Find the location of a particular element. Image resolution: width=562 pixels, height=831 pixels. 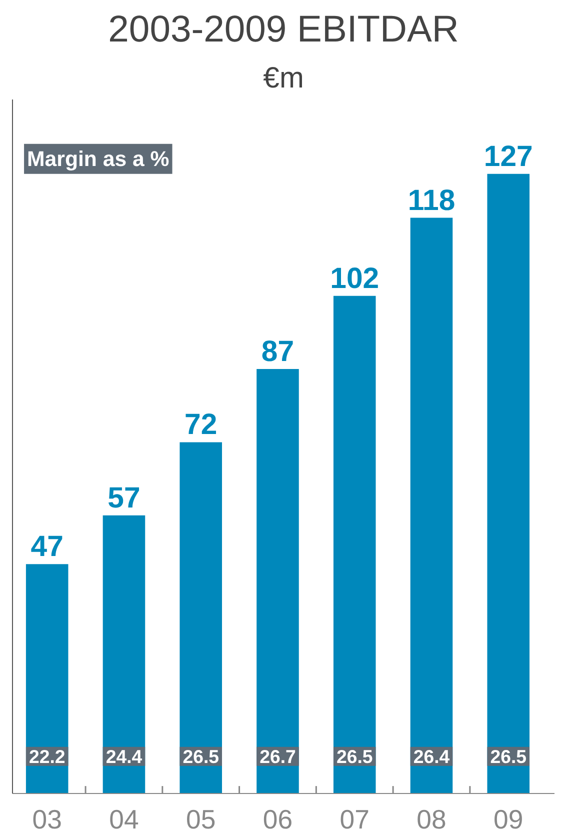

annotation: 24.4 is located at coordinates (124, 756).